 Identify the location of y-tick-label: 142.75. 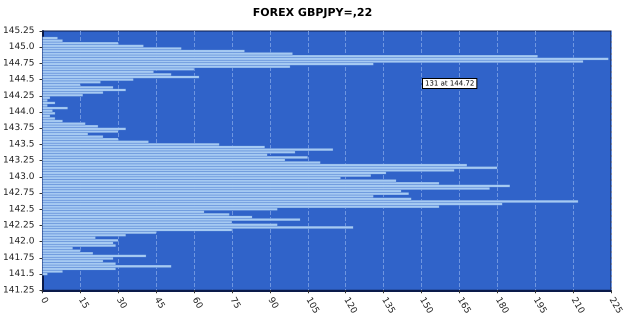
(18, 193).